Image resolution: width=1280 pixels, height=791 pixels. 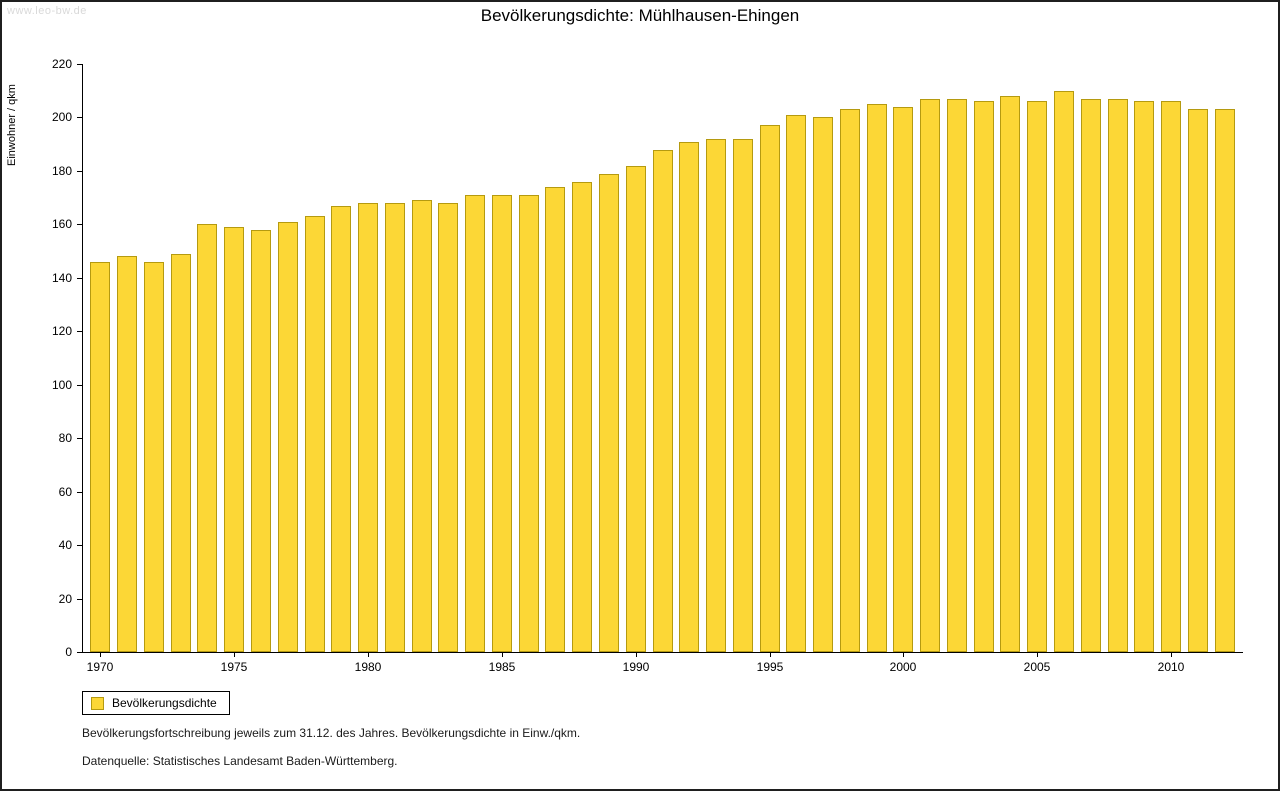 What do you see at coordinates (1144, 376) in the screenshot?
I see `bar-2009` at bounding box center [1144, 376].